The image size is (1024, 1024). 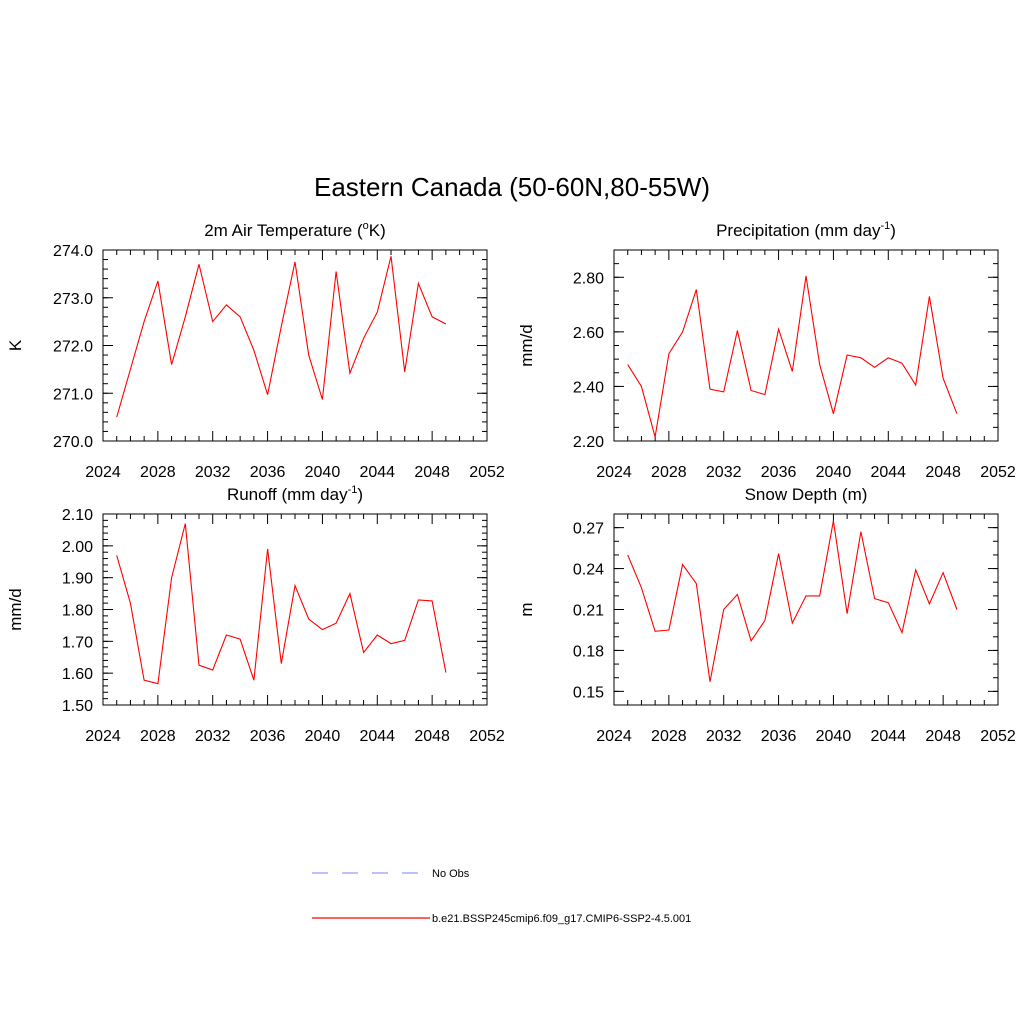 What do you see at coordinates (77, 642) in the screenshot?
I see `y-tick-label: 1.70` at bounding box center [77, 642].